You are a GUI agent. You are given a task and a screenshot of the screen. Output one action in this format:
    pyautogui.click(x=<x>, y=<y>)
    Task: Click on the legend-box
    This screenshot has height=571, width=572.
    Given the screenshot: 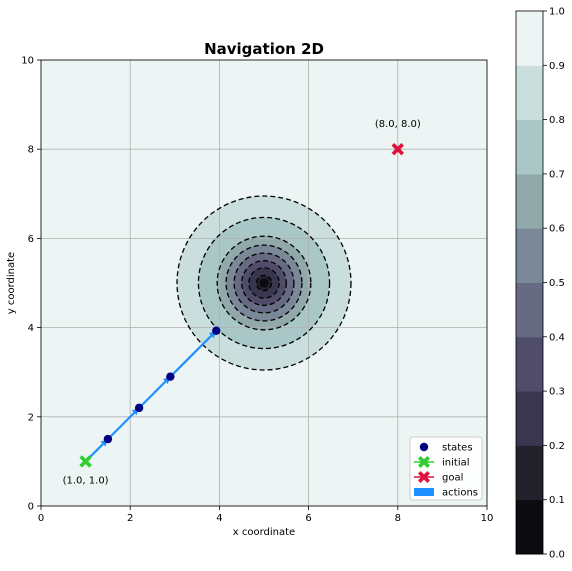 What is the action you would take?
    pyautogui.click(x=446, y=468)
    